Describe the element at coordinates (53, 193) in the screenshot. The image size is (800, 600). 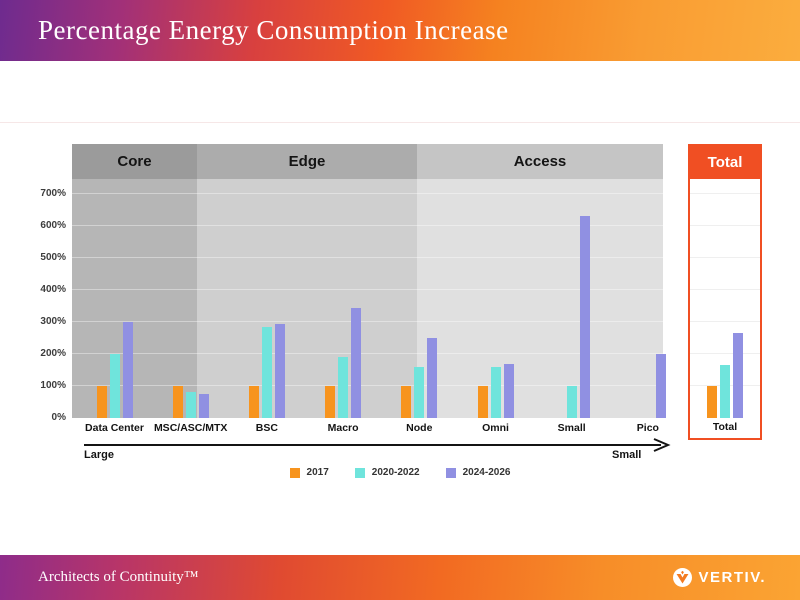
I see `y-tick-label: 700%` at that location.